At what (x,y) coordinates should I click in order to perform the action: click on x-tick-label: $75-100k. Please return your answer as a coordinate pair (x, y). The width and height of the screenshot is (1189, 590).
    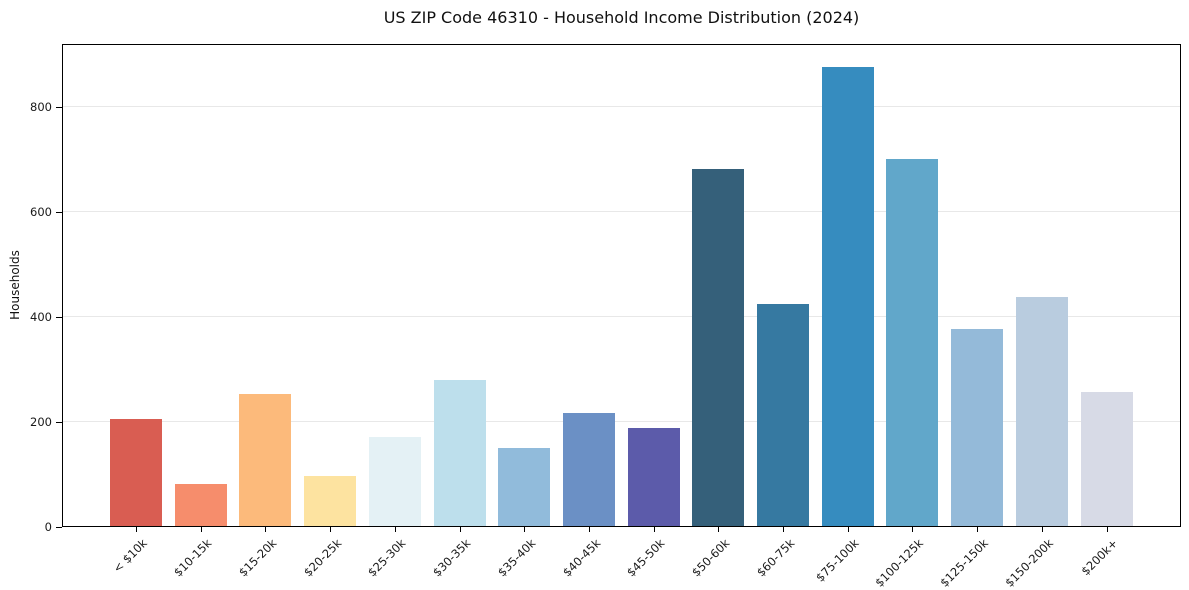
    Looking at the image, I should click on (837, 560).